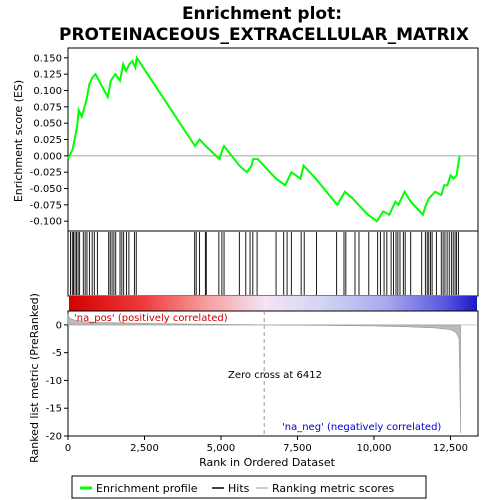 The width and height of the screenshot is (500, 500). Describe the element at coordinates (54, 409) in the screenshot. I see `ranked-y-tick-label: -15` at that location.